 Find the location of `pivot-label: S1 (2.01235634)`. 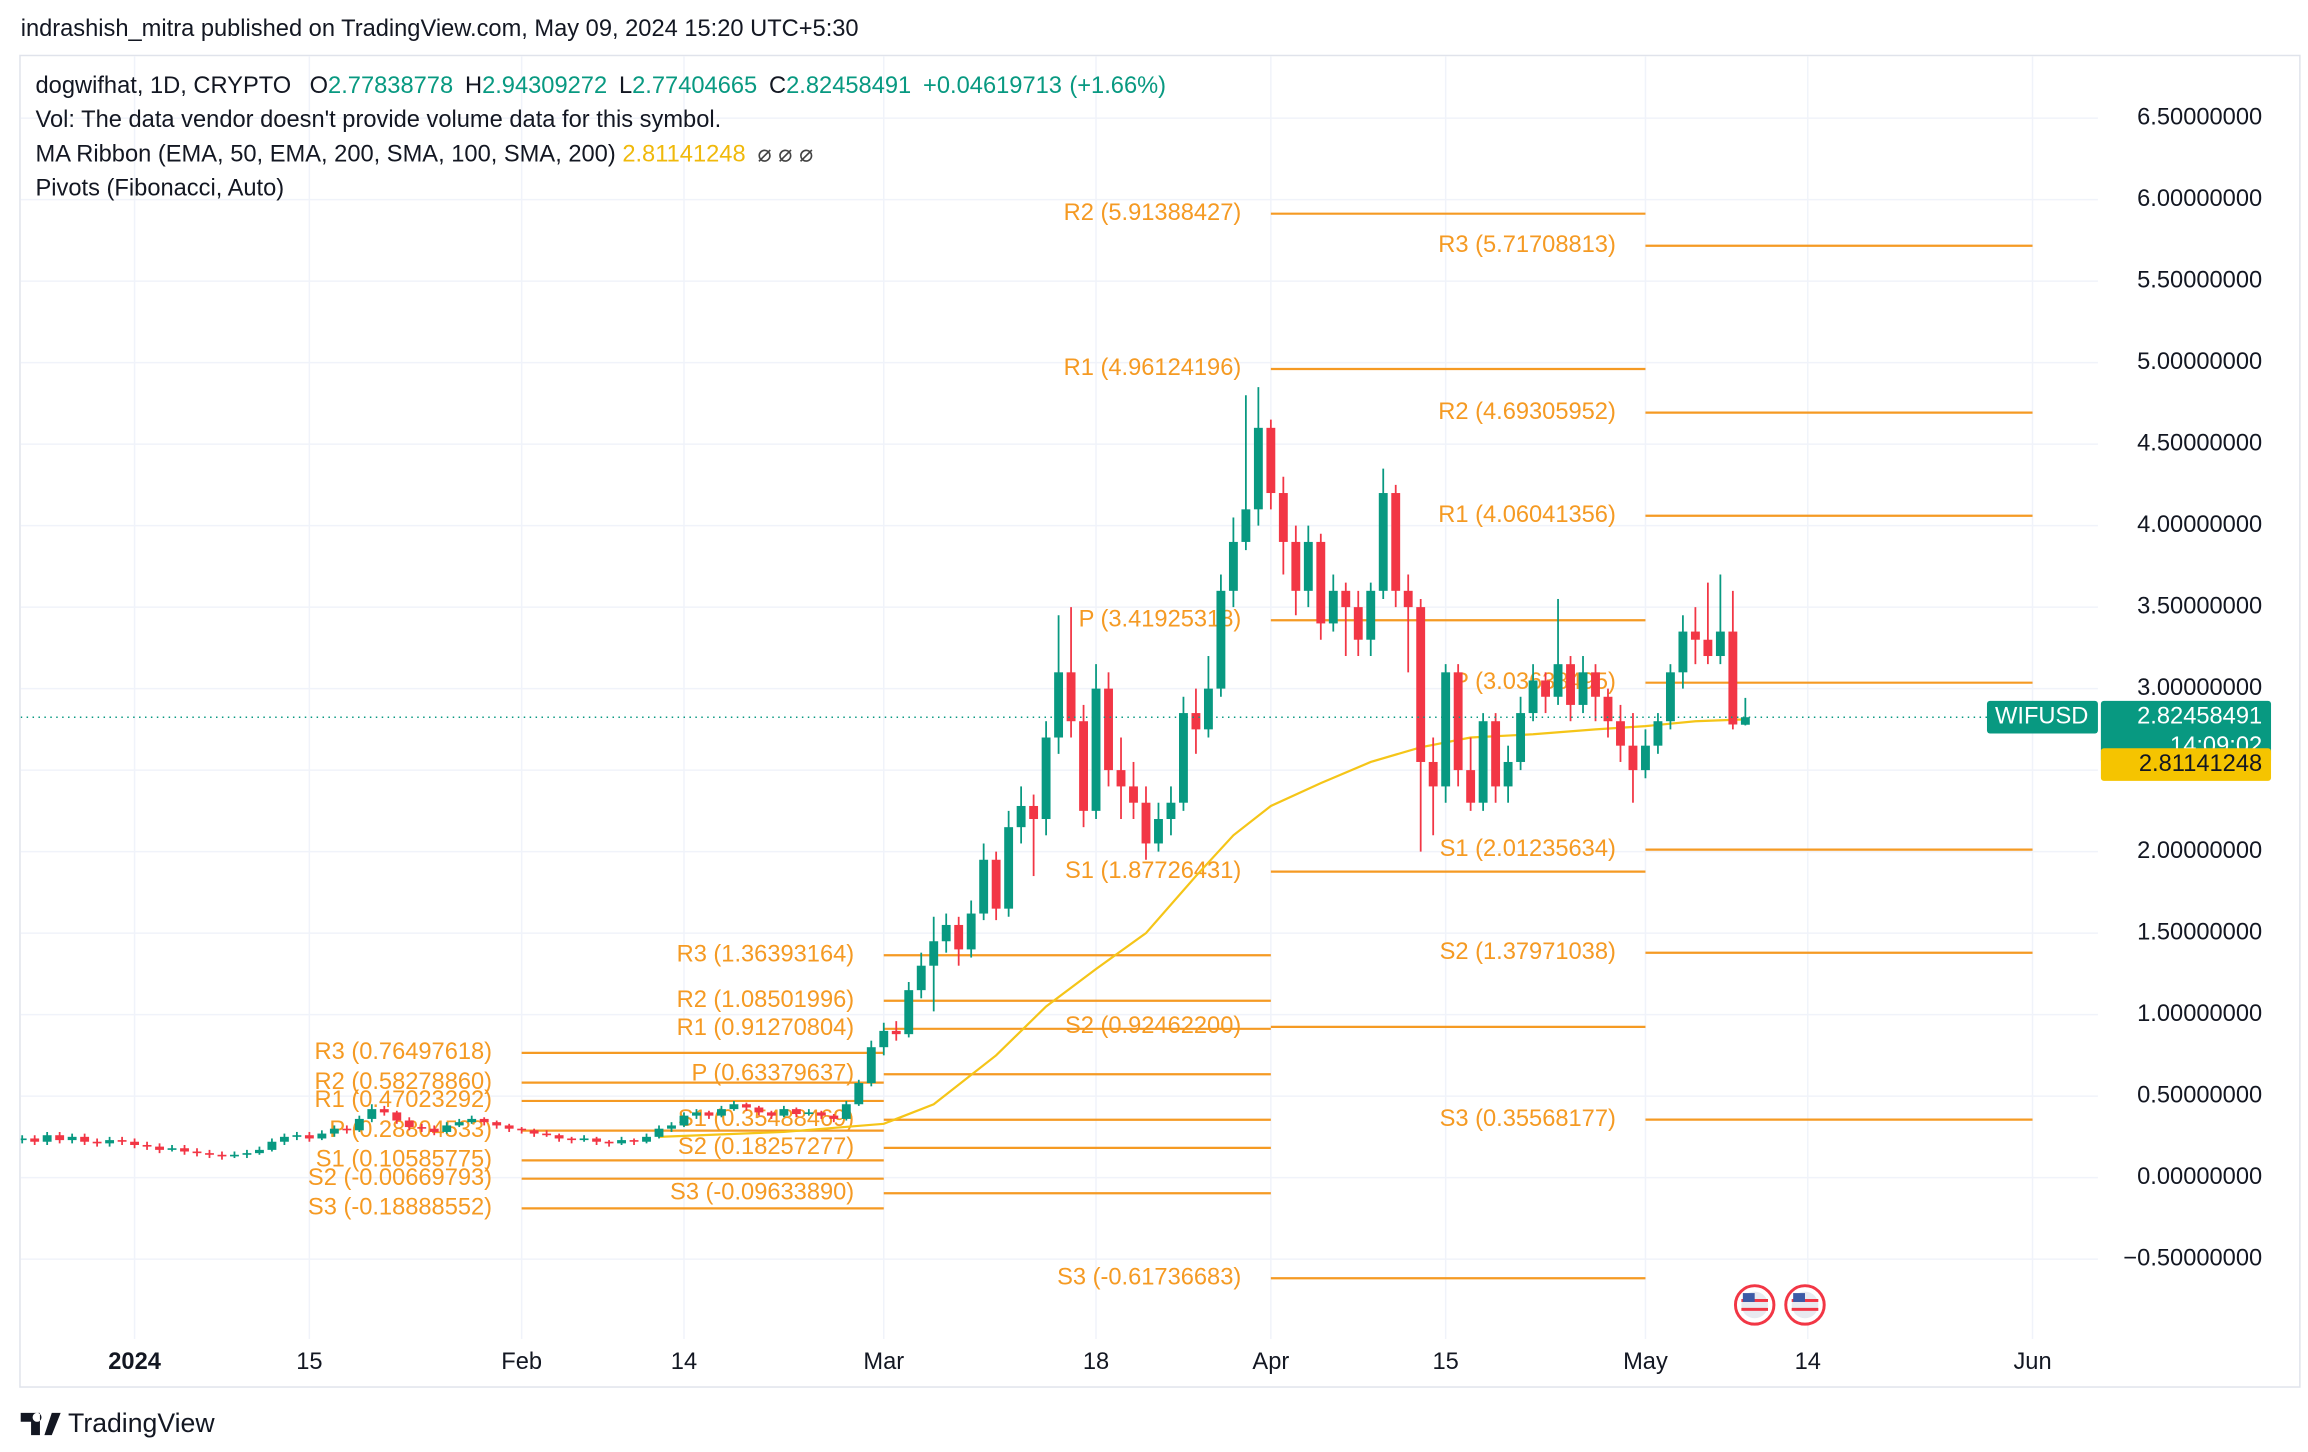

pivot-label: S1 (2.01235634) is located at coordinates (1528, 849).